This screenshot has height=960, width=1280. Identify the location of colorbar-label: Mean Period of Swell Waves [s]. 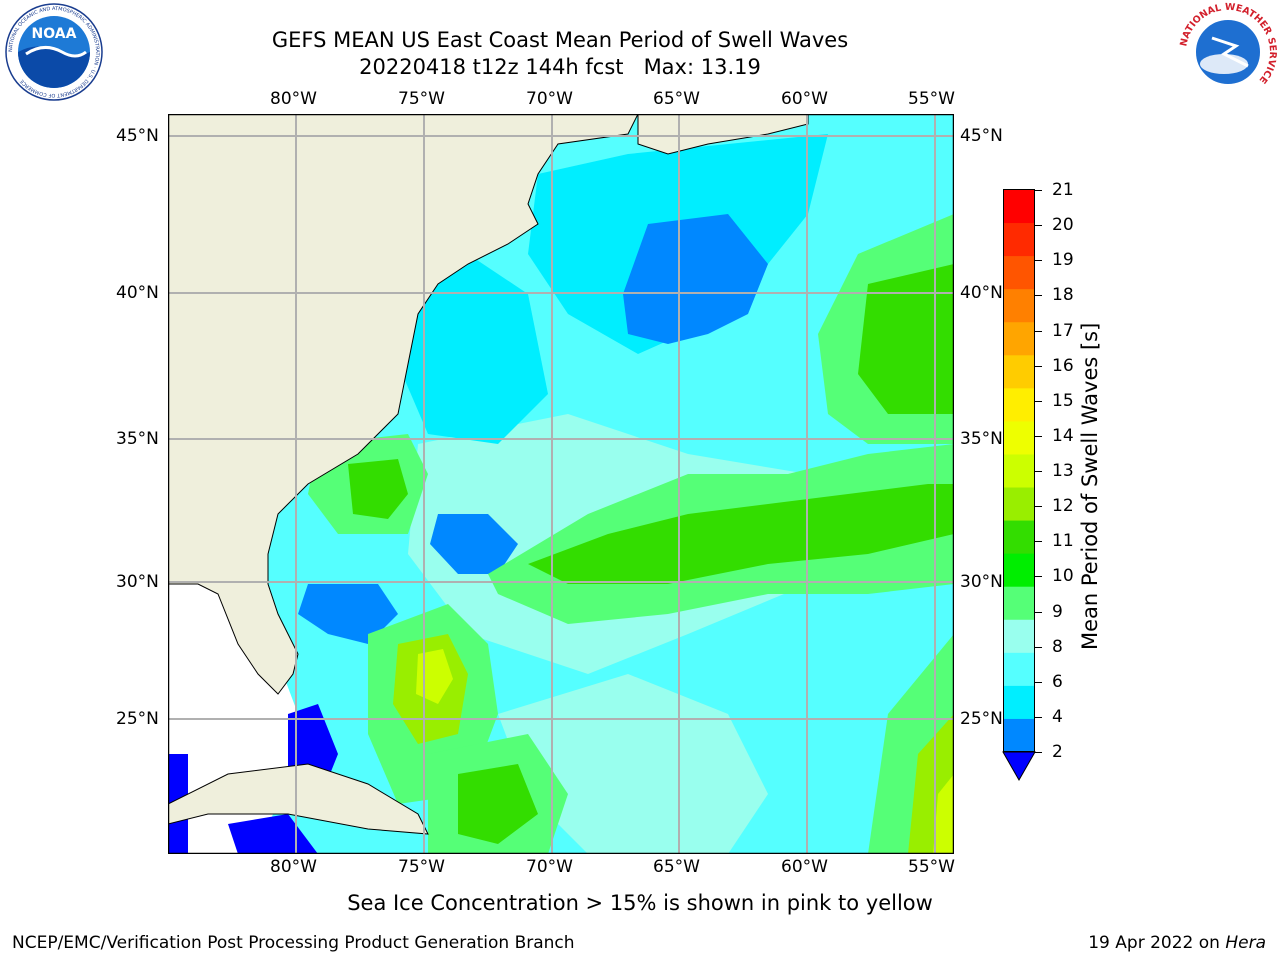
(1090, 486).